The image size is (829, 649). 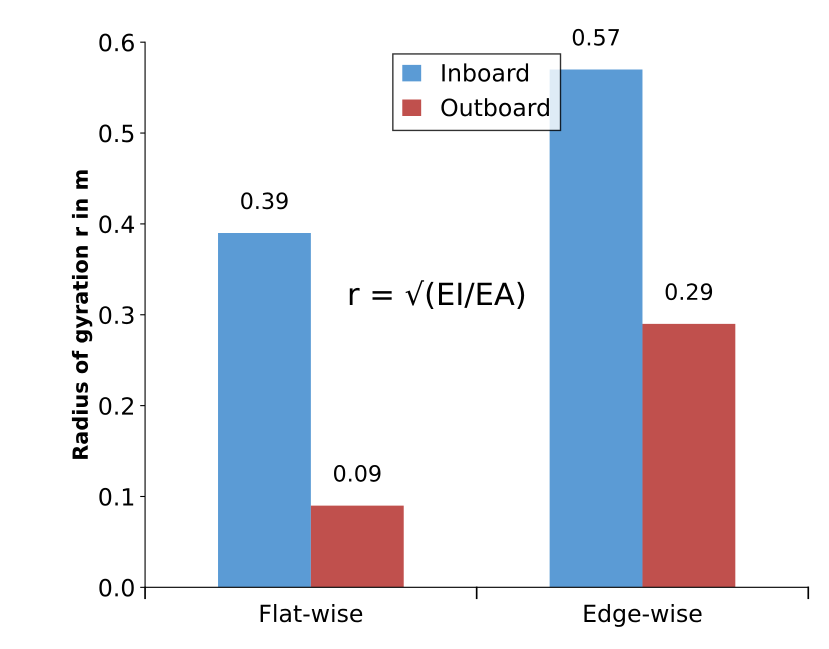 What do you see at coordinates (116, 587) in the screenshot?
I see `y-tick-label: 0.0` at bounding box center [116, 587].